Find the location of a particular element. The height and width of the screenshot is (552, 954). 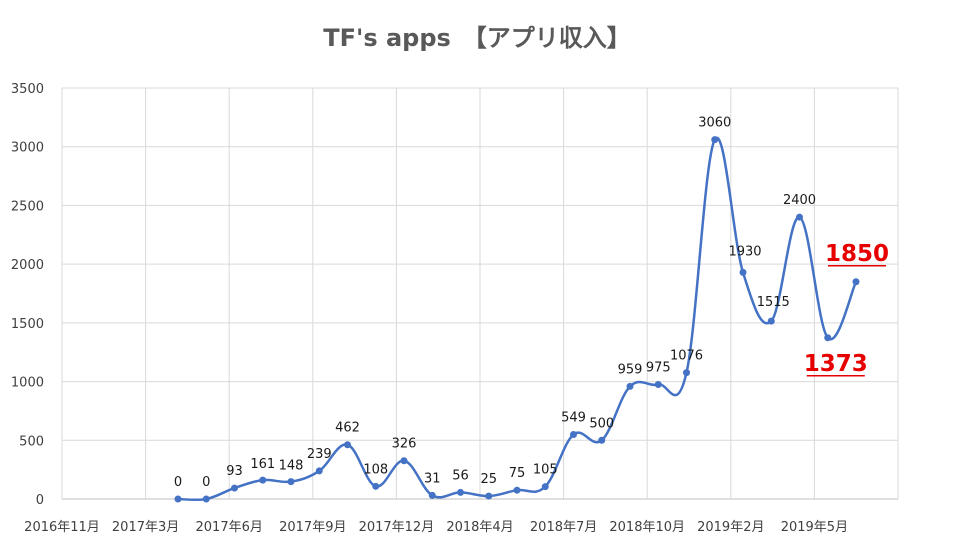

y-tick-label: 0 is located at coordinates (40, 500).